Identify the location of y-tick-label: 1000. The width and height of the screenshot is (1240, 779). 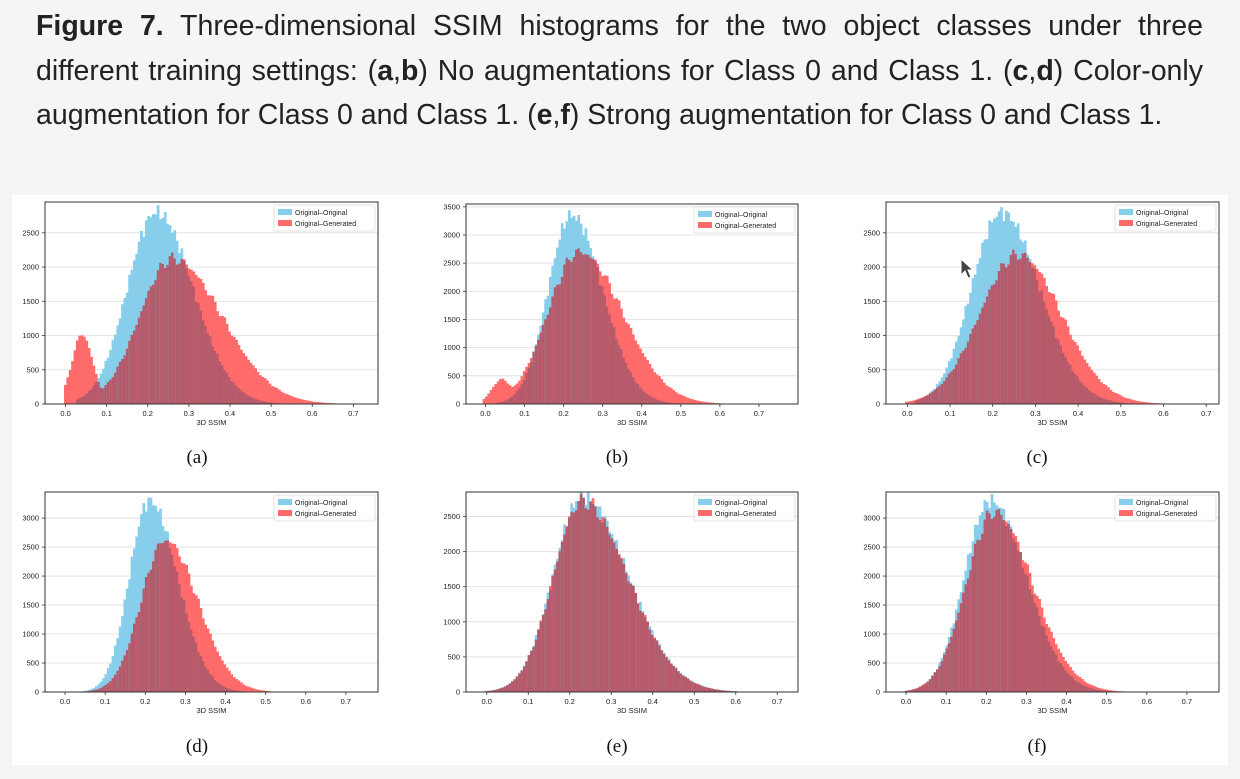
(871, 634).